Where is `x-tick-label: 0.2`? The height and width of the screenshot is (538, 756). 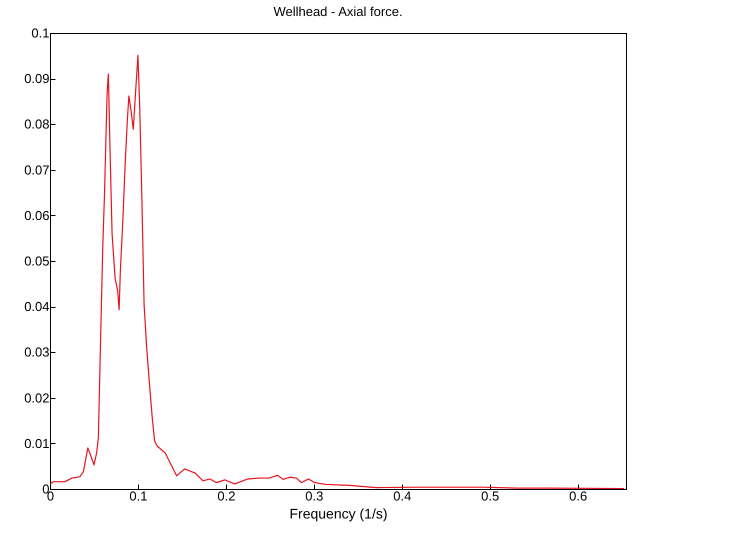
x-tick-label: 0.2 is located at coordinates (226, 496).